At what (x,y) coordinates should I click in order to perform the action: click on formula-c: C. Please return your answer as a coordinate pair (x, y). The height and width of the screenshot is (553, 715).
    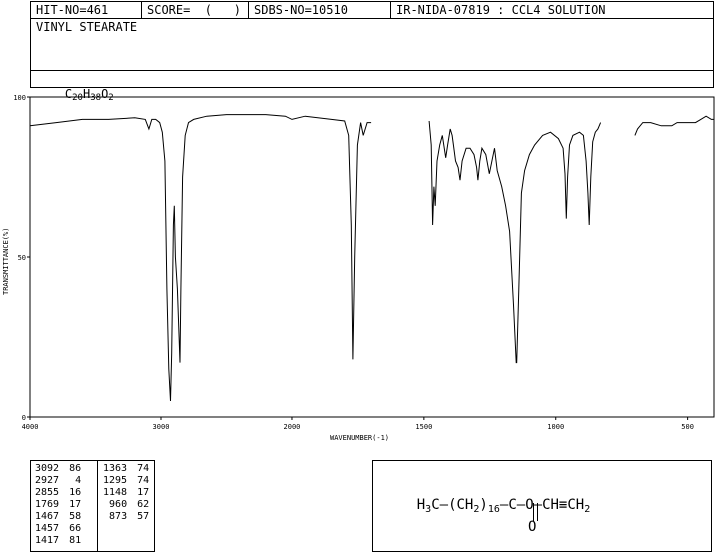
    Looking at the image, I should click on (68, 94).